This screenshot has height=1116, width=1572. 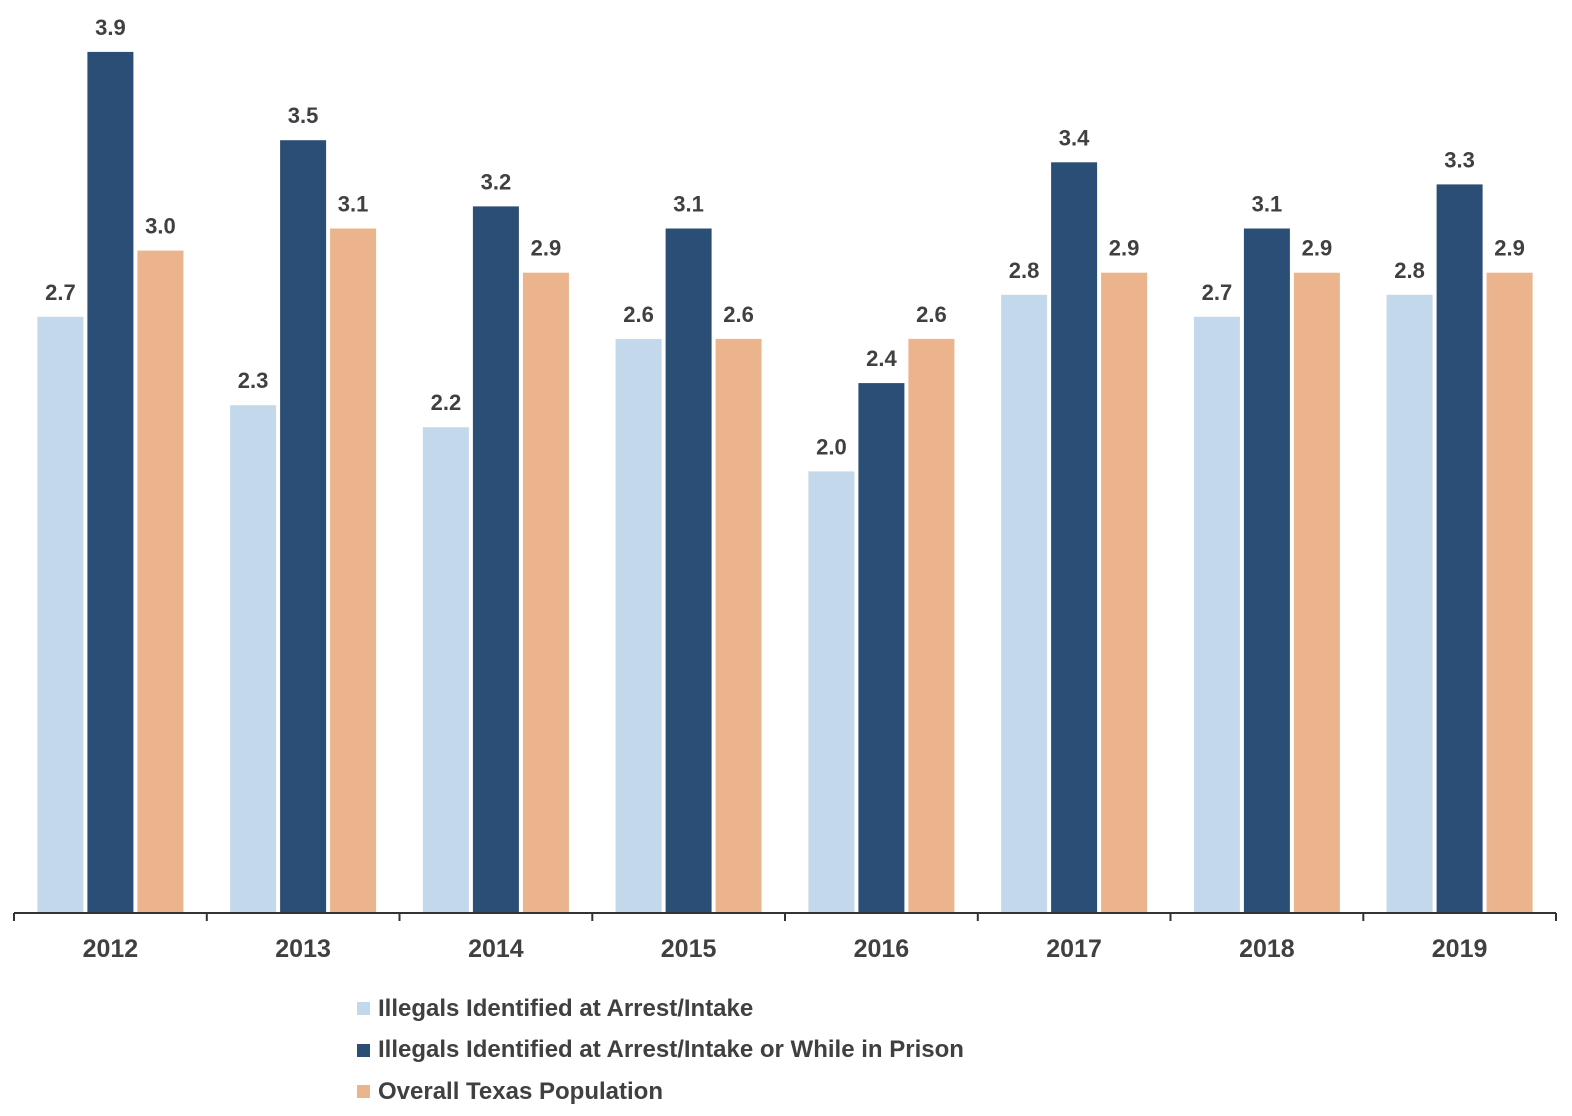 I want to click on bar-arrest-intake-2015, so click(x=638, y=625).